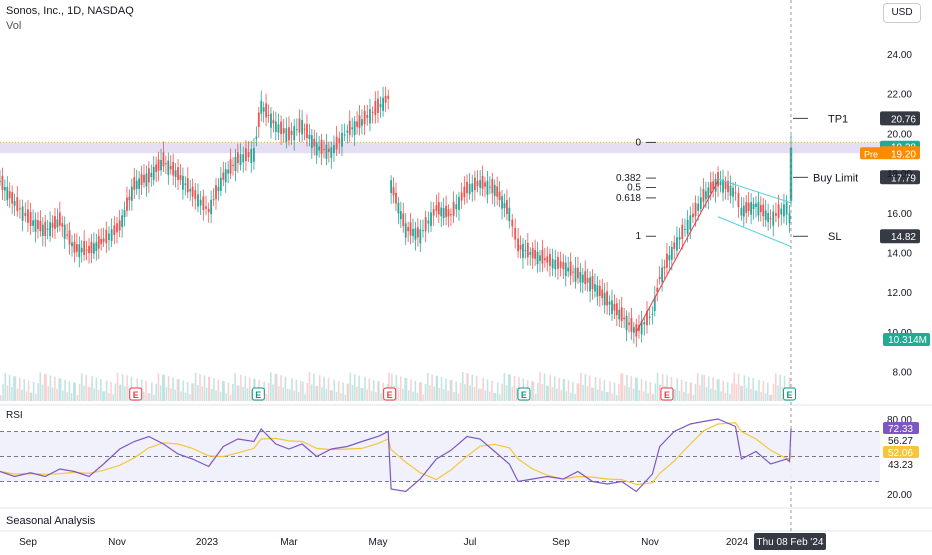 The image size is (932, 555). I want to click on time-tick: 2024, so click(737, 542).